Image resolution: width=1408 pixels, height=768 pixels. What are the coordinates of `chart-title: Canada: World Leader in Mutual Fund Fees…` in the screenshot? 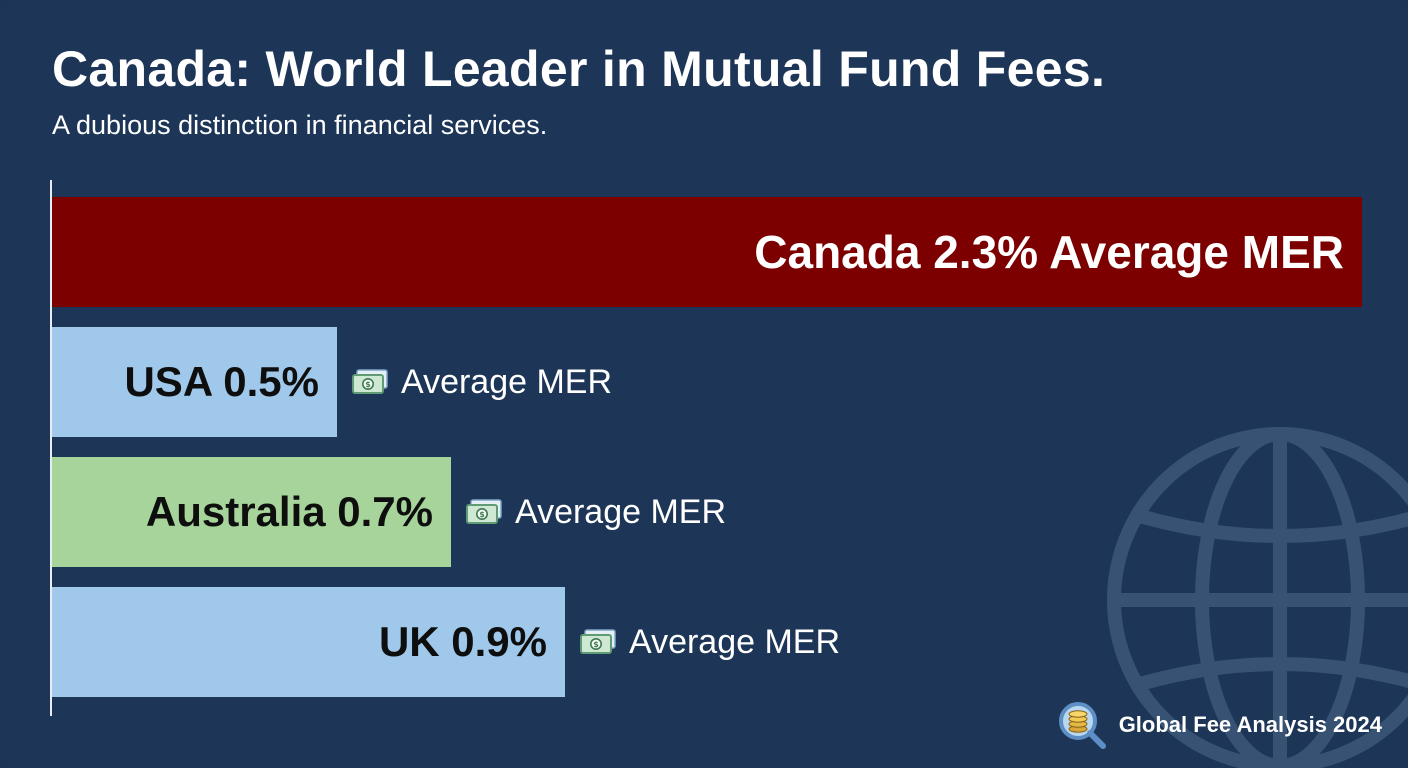 It's located at (579, 69).